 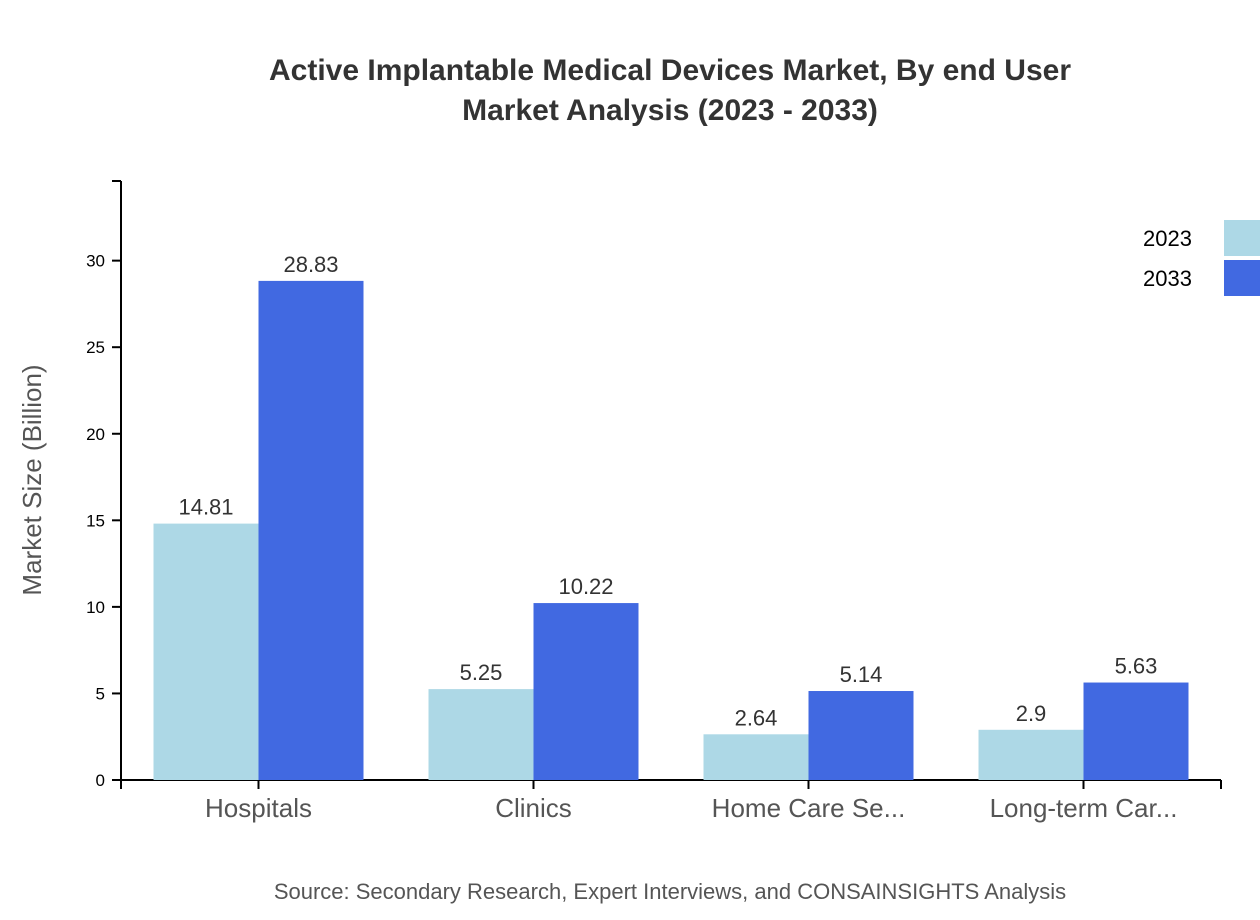 What do you see at coordinates (95, 520) in the screenshot?
I see `y-tick-label: 15` at bounding box center [95, 520].